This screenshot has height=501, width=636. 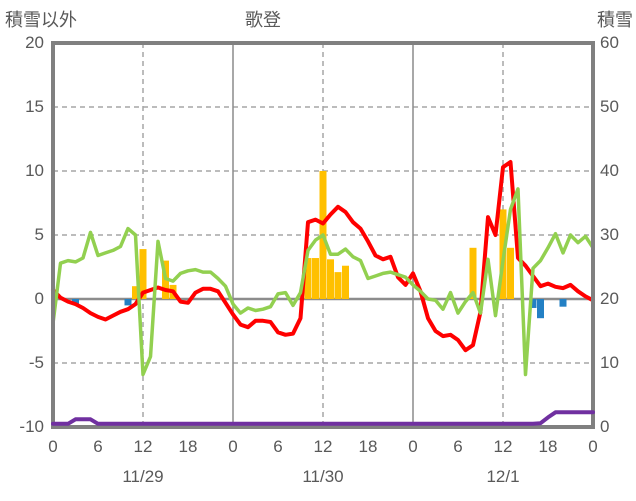 What do you see at coordinates (609, 170) in the screenshot?
I see `right-axis-tick-label: 40` at bounding box center [609, 170].